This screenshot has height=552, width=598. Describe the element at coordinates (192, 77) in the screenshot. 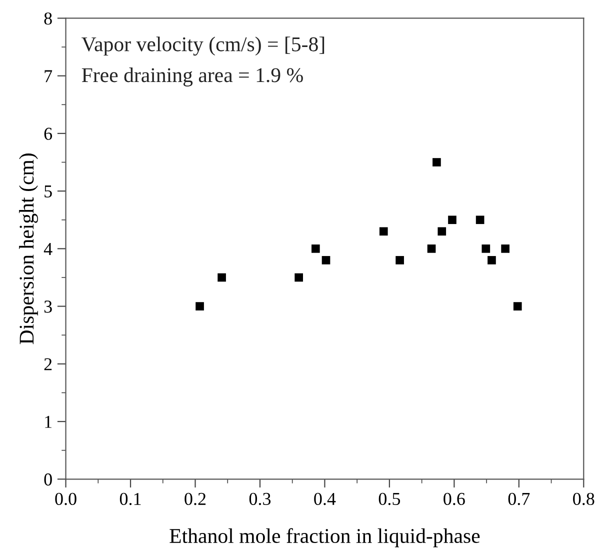

I see `annotation: Free draining area = 1.9 %` at that location.